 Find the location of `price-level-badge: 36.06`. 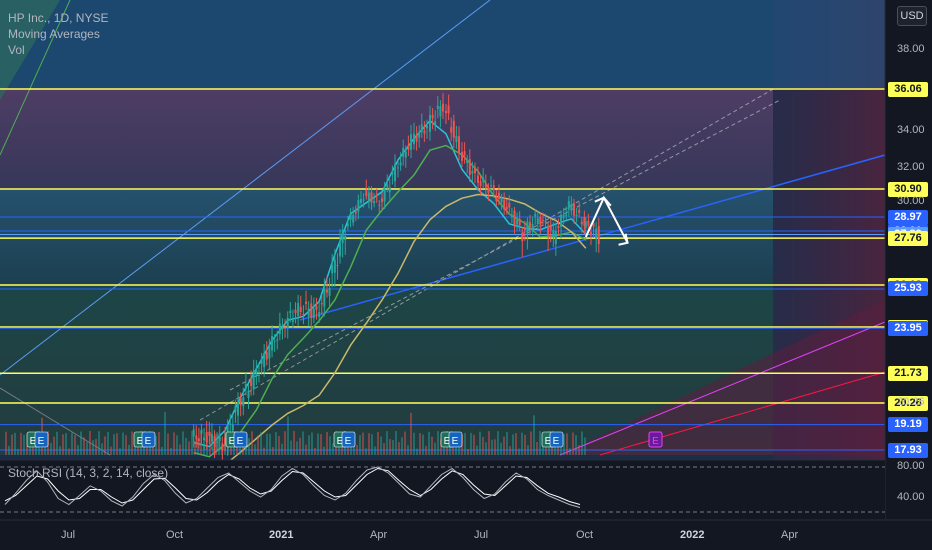

price-level-badge: 36.06 is located at coordinates (908, 89).